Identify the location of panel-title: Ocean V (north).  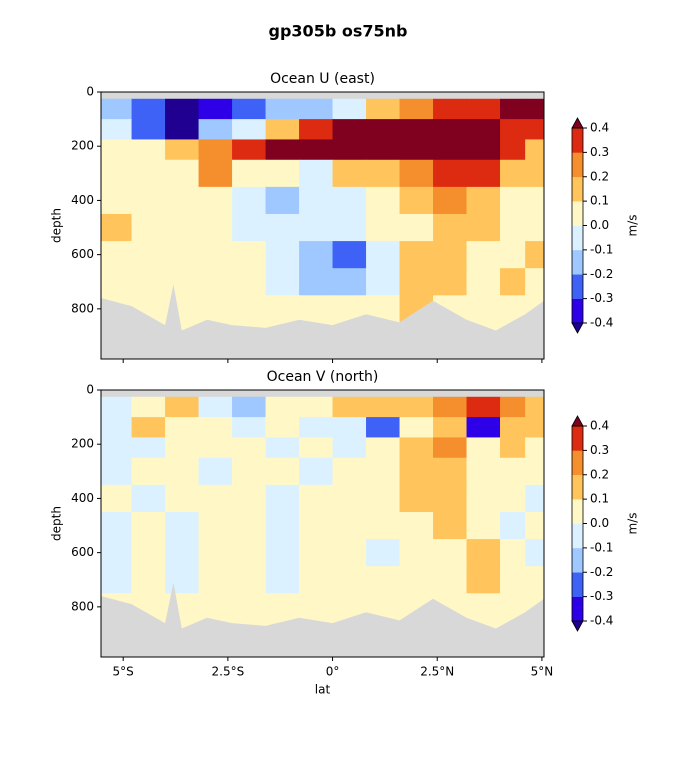
(323, 377).